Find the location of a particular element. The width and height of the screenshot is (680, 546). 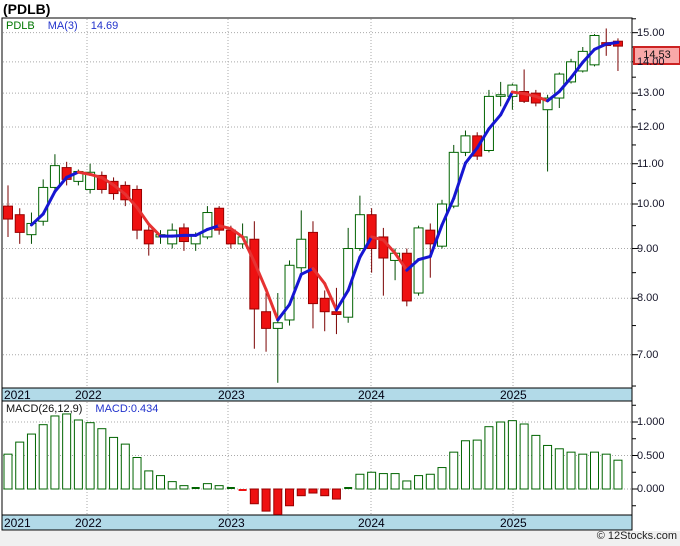

price-axis-label: 7.00 is located at coordinates (648, 355).